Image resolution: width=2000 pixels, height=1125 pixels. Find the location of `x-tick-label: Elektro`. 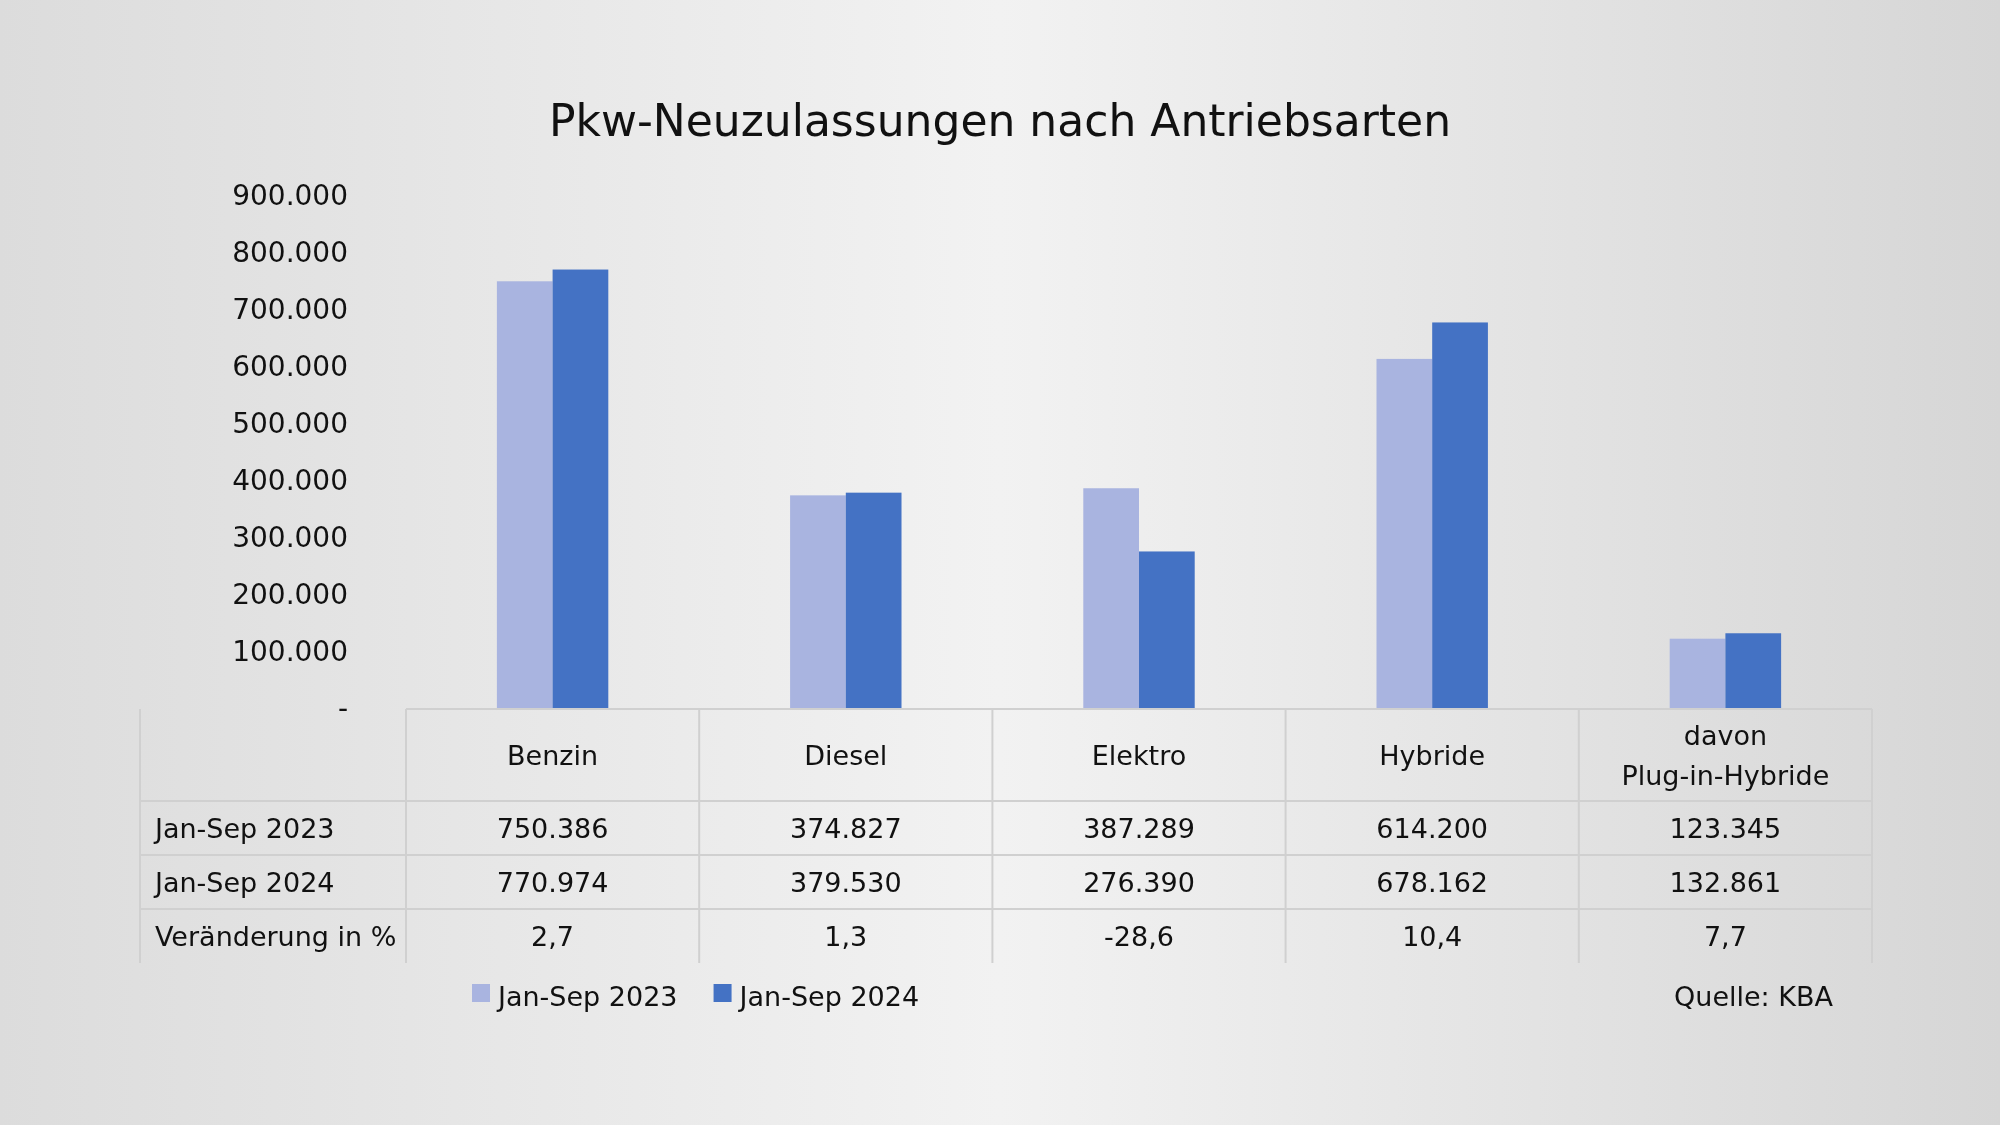

x-tick-label: Elektro is located at coordinates (1139, 755).